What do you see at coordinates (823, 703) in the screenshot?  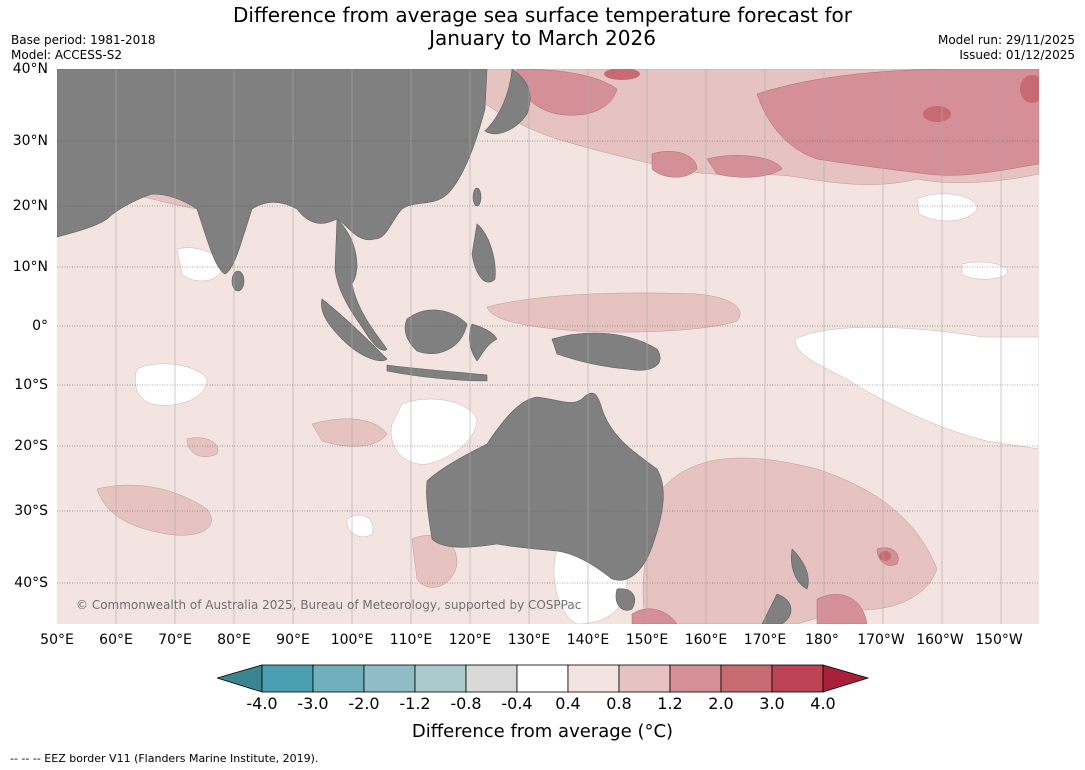 I see `colorbar-tick: 4.0` at bounding box center [823, 703].